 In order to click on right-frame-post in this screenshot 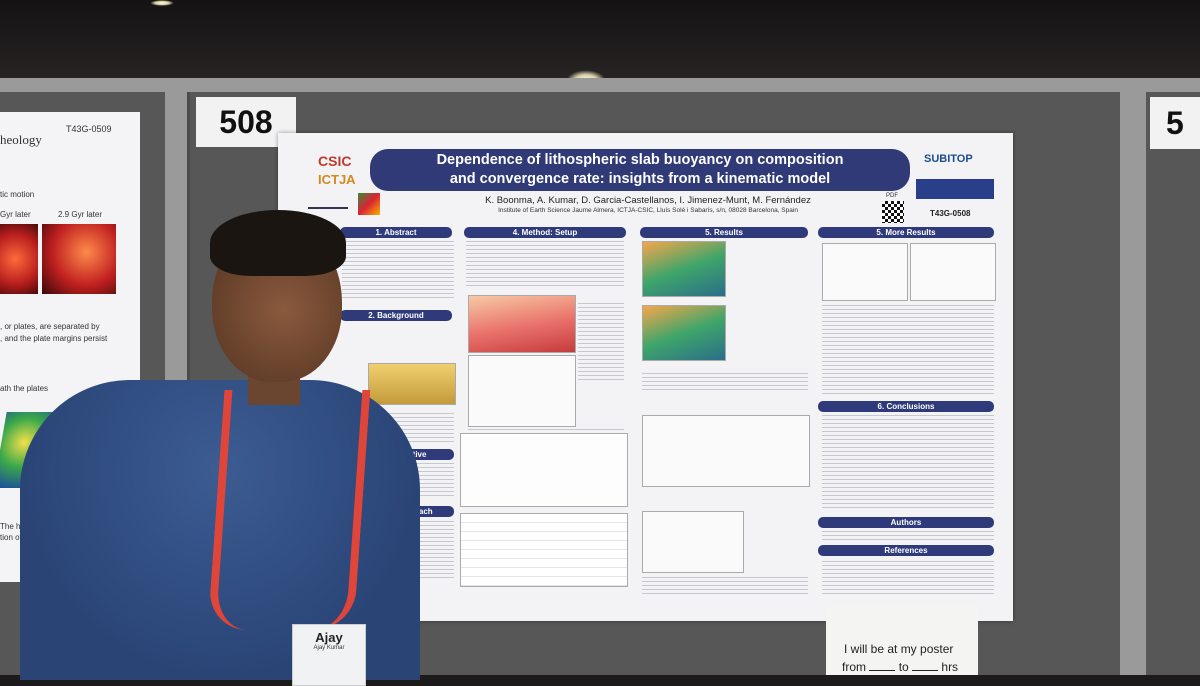, I will do `click(1133, 377)`.